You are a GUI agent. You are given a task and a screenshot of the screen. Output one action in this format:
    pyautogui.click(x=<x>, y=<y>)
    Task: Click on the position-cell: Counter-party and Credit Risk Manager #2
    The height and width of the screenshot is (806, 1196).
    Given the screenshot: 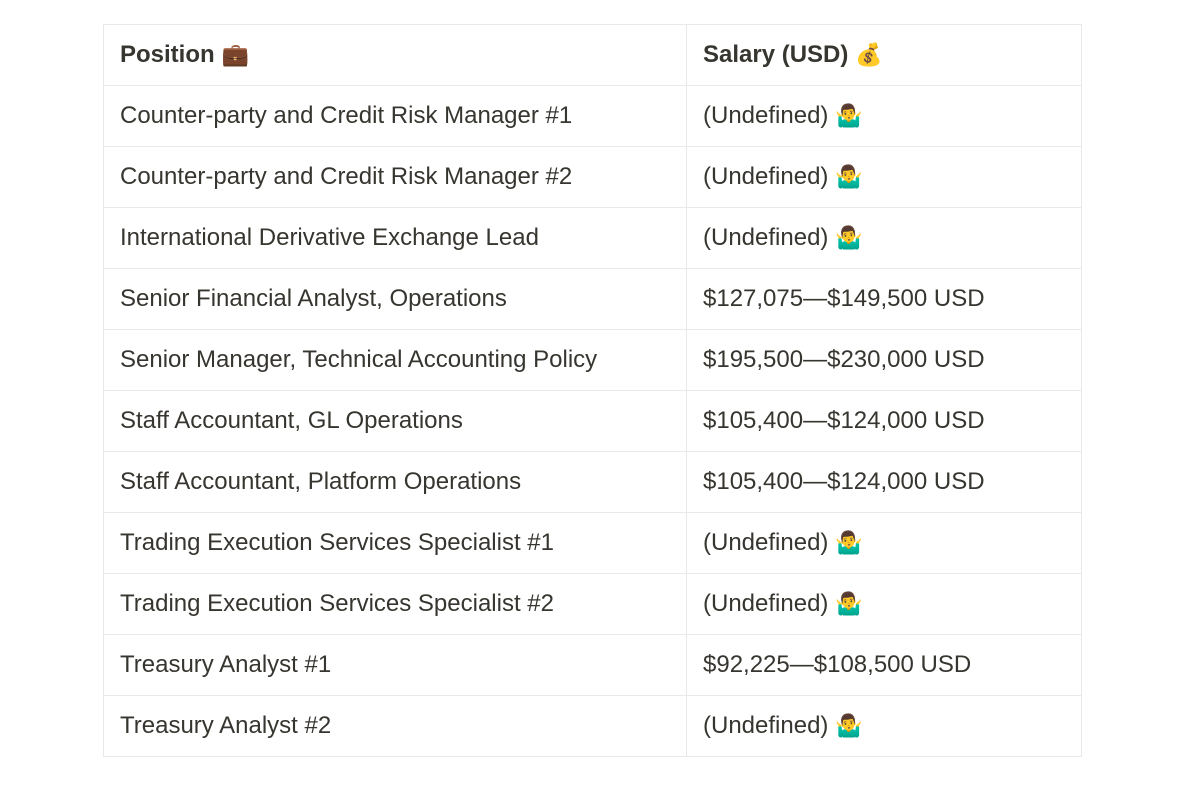 What is the action you would take?
    pyautogui.click(x=395, y=177)
    